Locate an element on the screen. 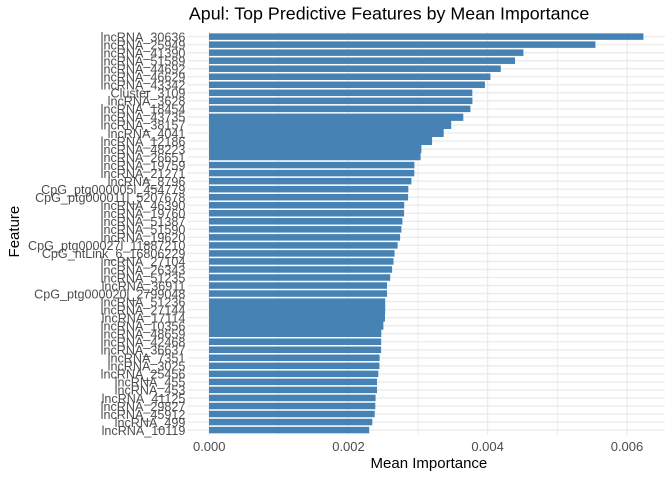 Image resolution: width=672 pixels, height=480 pixels. svg-text: lncRNA_43342 is located at coordinates (143, 86).